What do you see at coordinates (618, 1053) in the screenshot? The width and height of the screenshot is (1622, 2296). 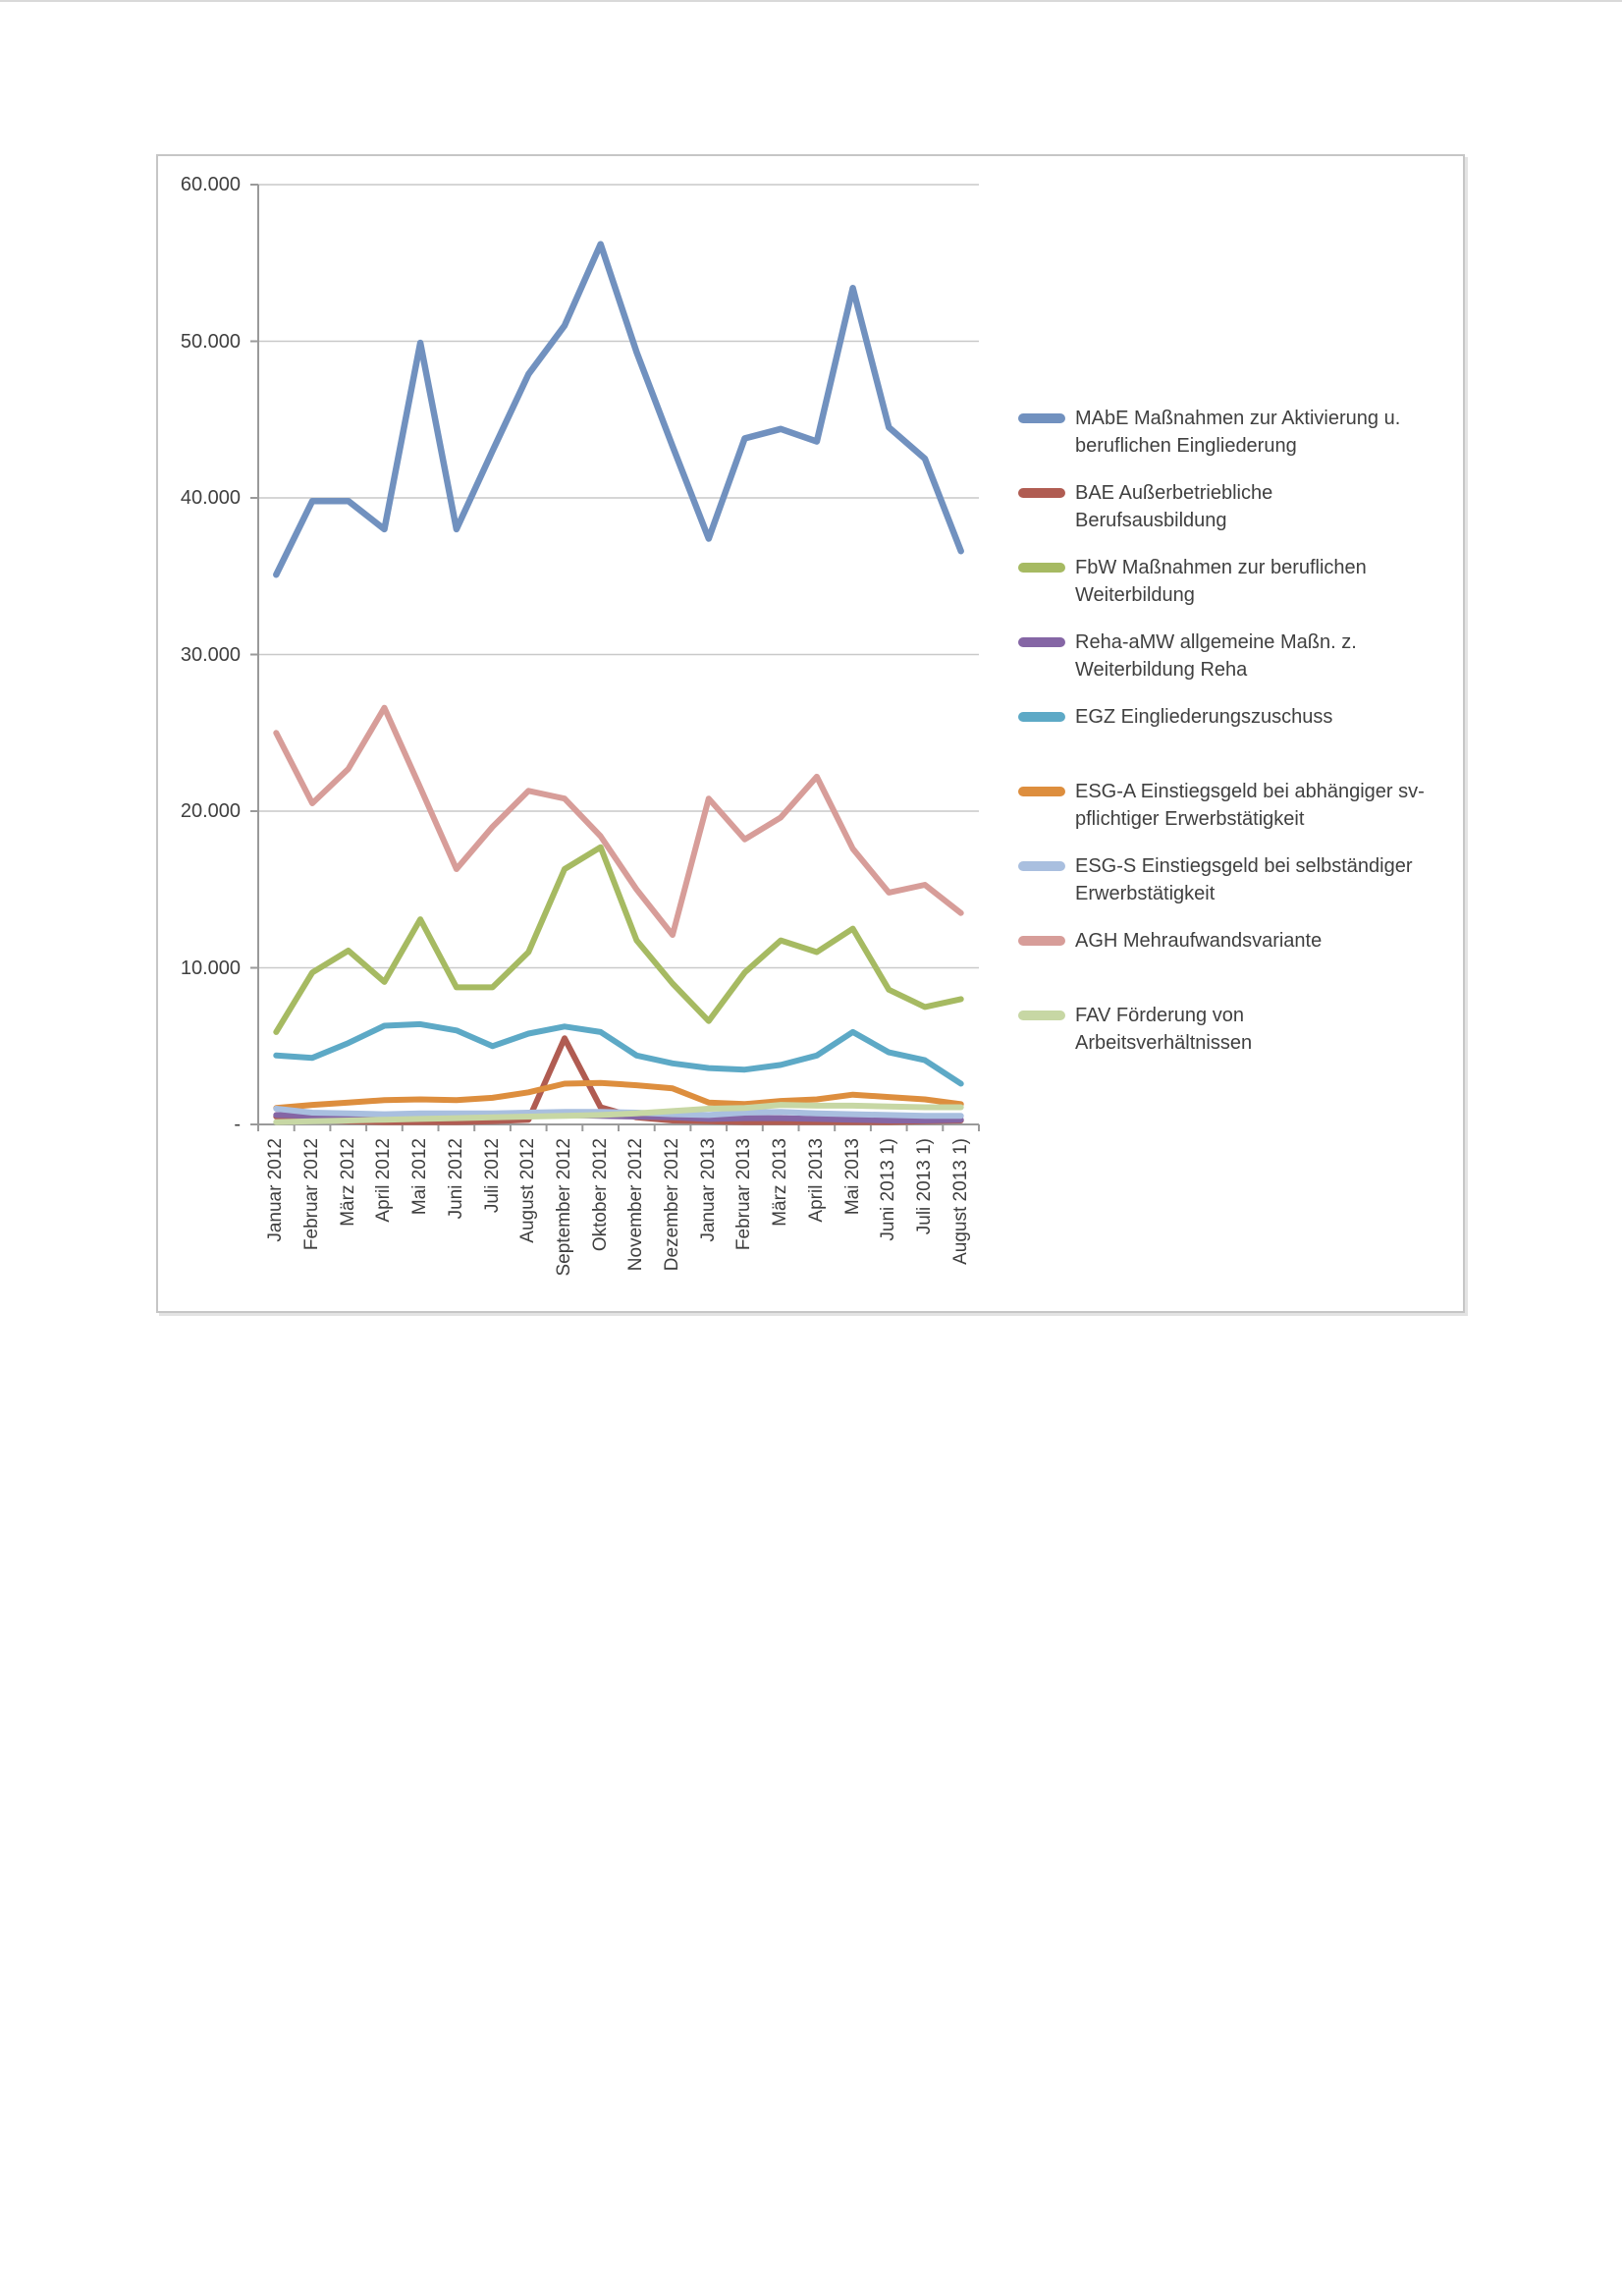 I see `series-line-egz` at bounding box center [618, 1053].